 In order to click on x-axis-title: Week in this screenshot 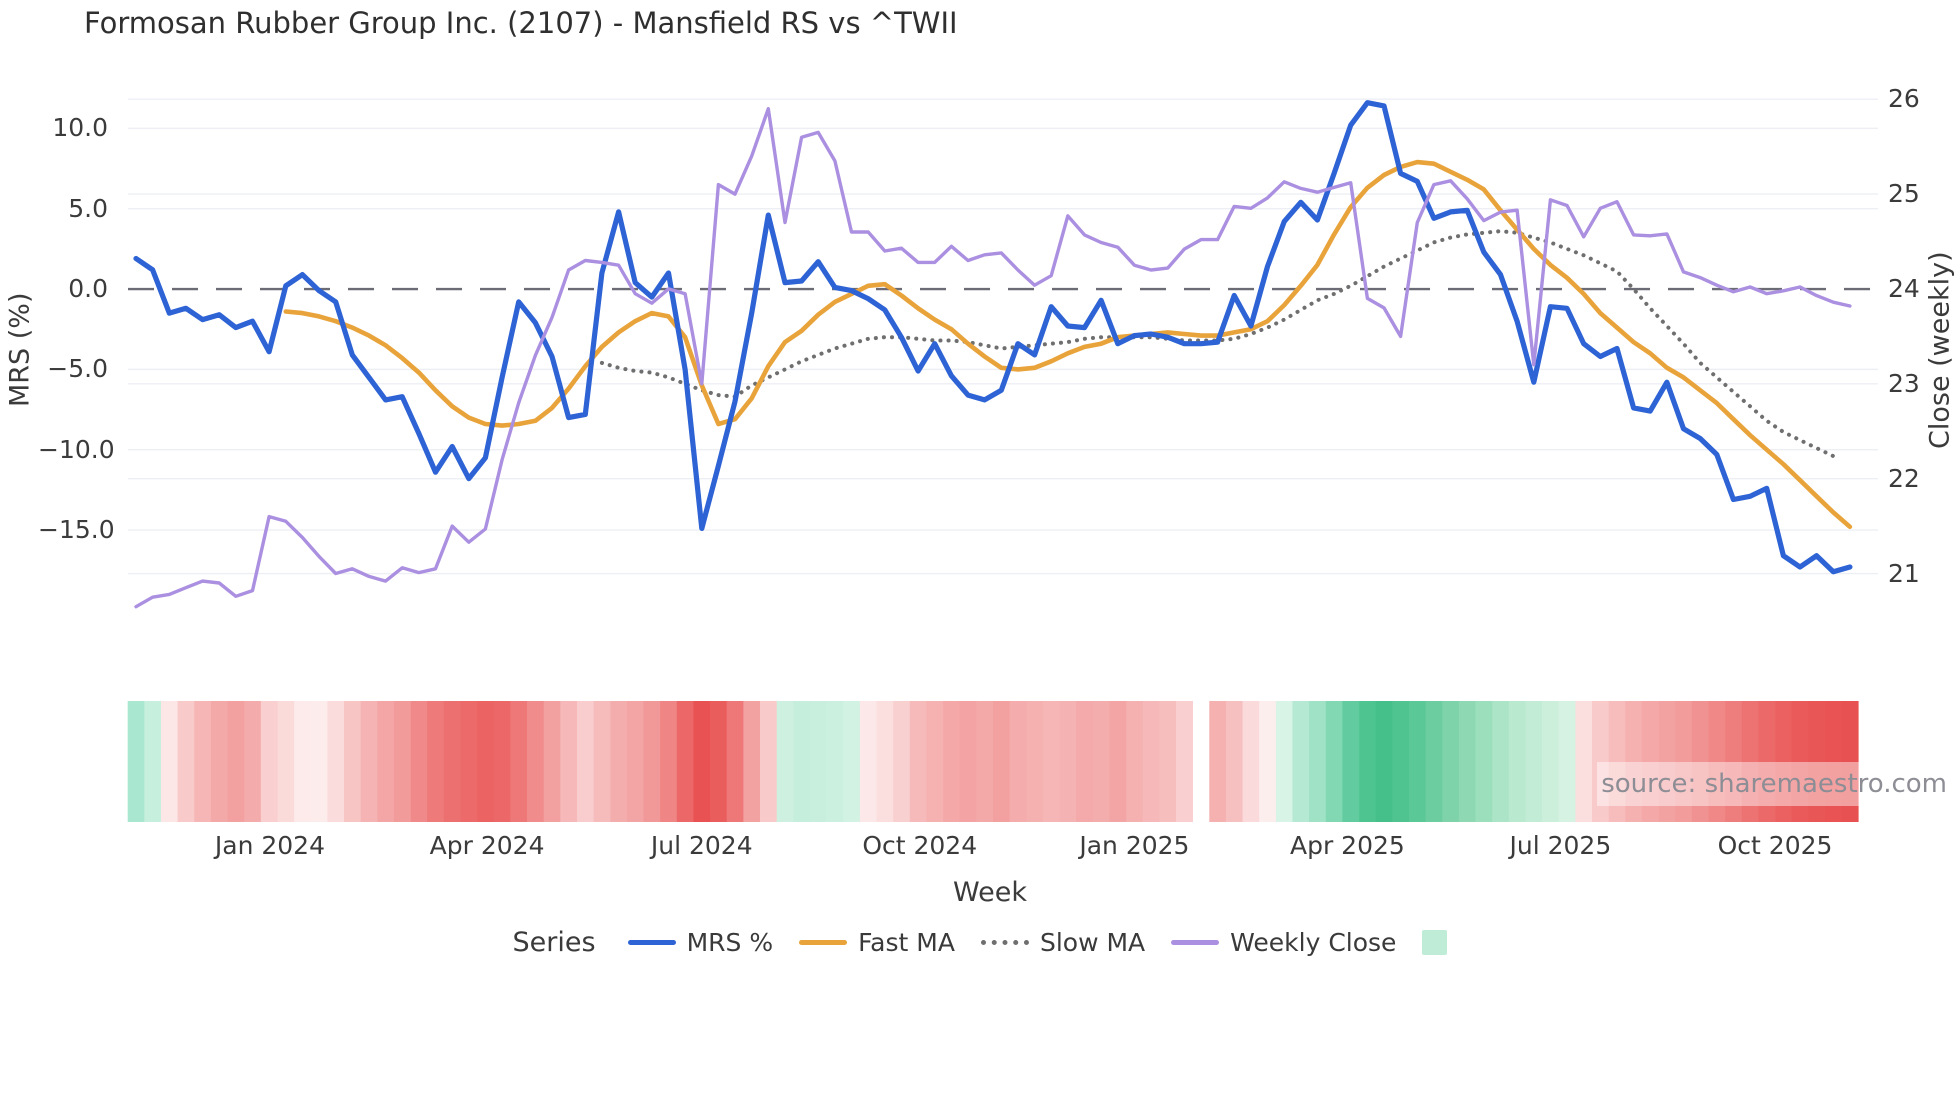, I will do `click(990, 892)`.